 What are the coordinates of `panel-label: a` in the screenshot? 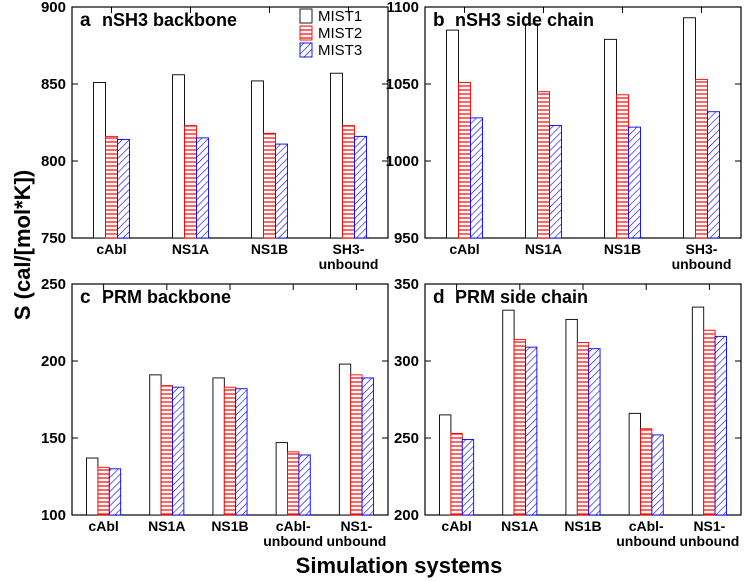 It's located at (85, 20).